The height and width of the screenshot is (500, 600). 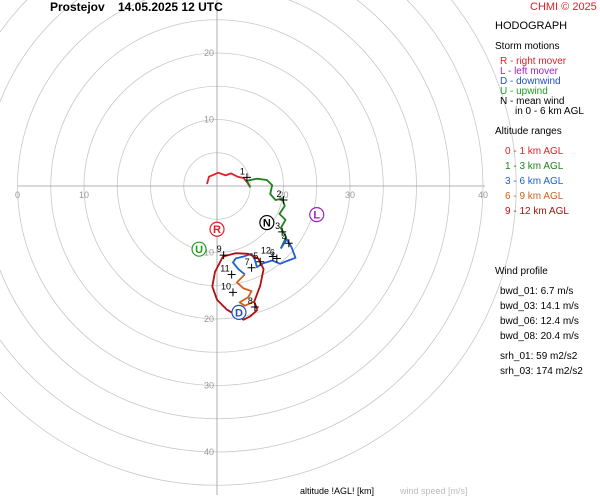 I want to click on altitude-ranges-heading: Altitude ranges, so click(x=528, y=131).